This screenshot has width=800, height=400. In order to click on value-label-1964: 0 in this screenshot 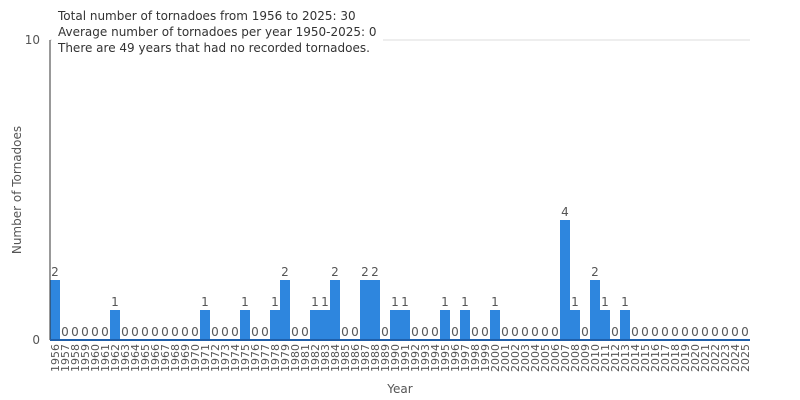, I will do `click(135, 332)`.